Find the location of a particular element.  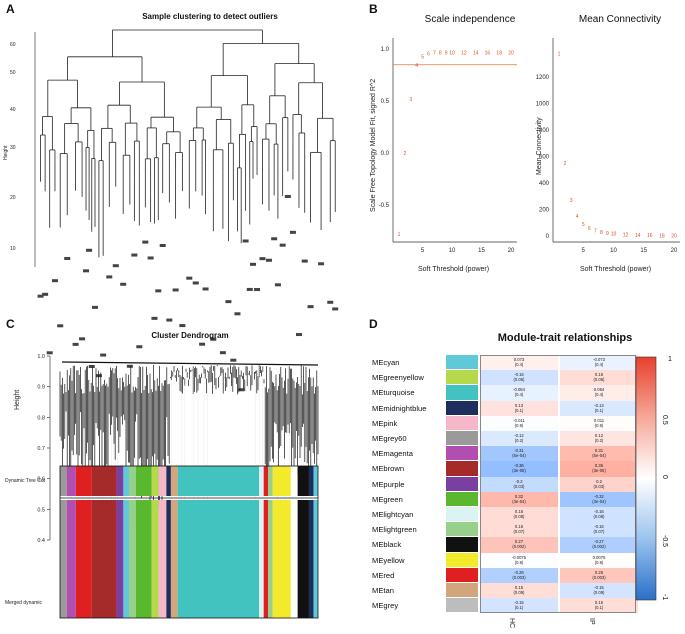

dendrogram-top-merge is located at coordinates (190, 363).